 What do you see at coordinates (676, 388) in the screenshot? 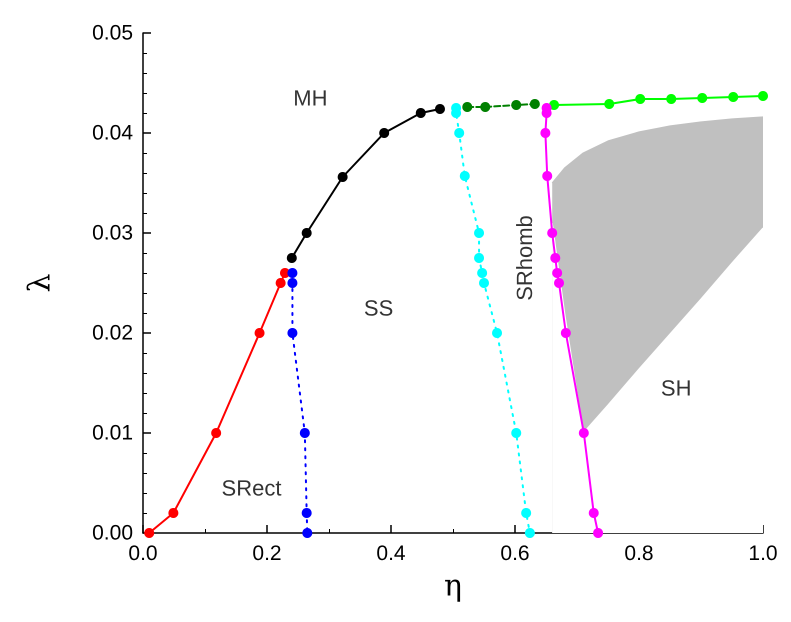
I see `annotation: SH` at bounding box center [676, 388].